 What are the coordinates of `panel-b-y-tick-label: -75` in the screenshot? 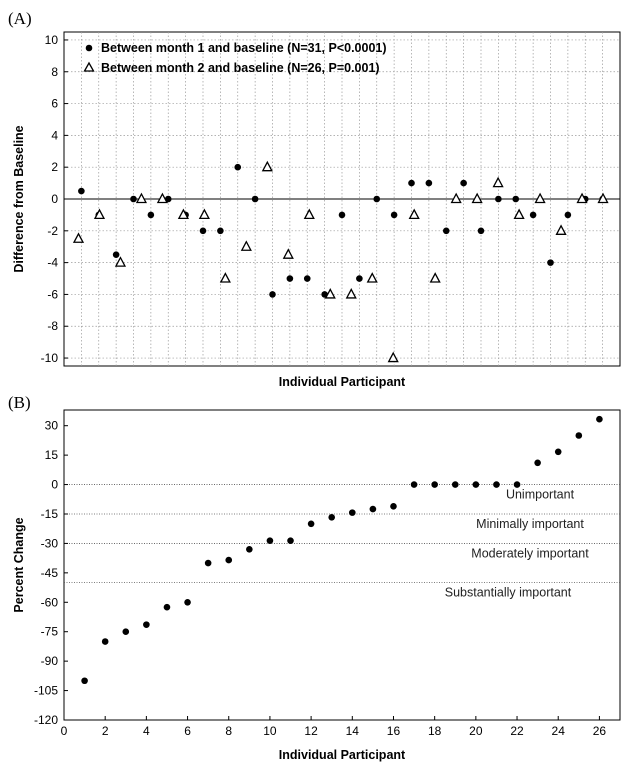 It's located at (50, 632).